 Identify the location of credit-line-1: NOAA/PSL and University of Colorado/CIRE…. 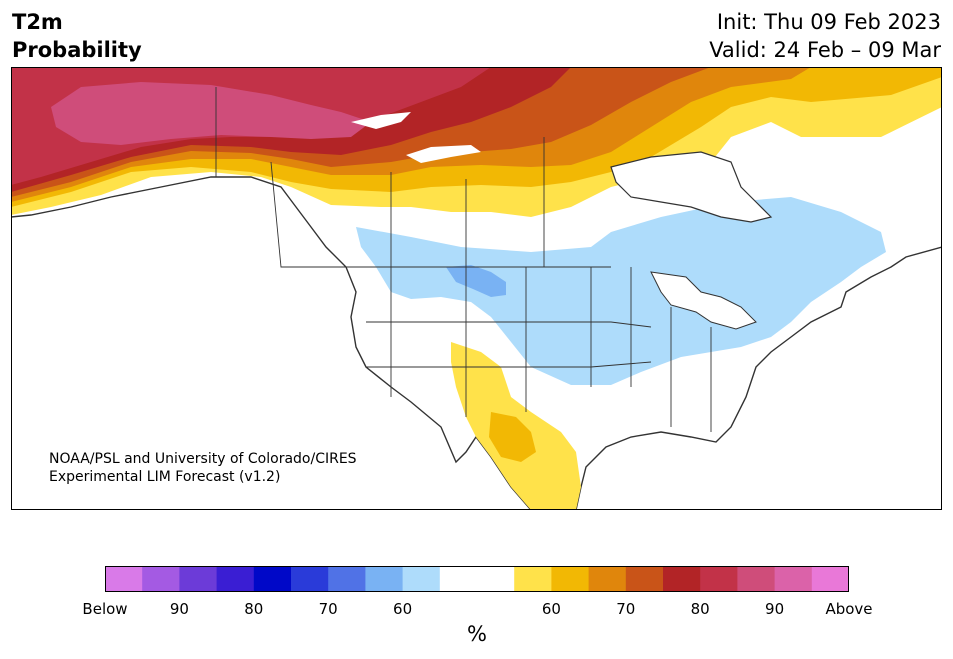
(203, 459).